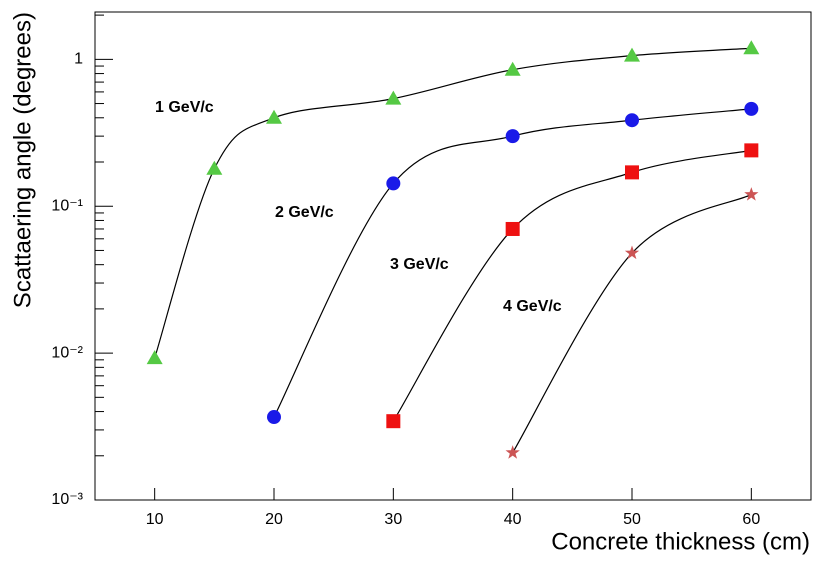  I want to click on series-label: 2 GeV/c, so click(304, 212).